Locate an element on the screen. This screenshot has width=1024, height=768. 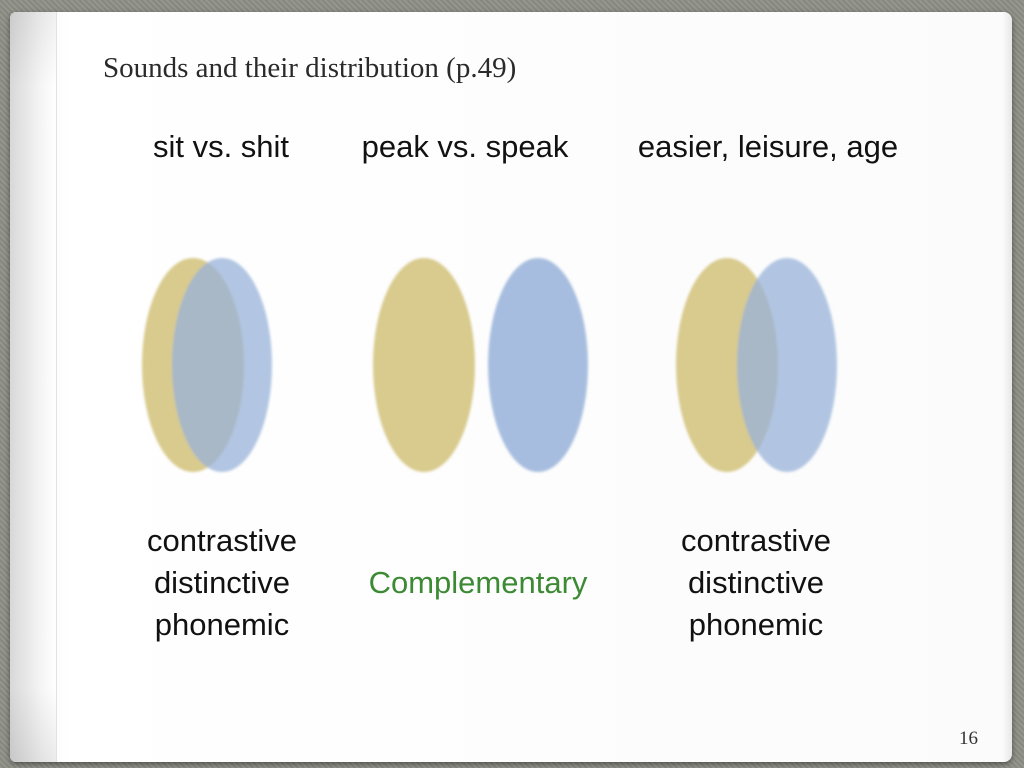
label-distinctive-right: distinctive is located at coordinates (756, 582).